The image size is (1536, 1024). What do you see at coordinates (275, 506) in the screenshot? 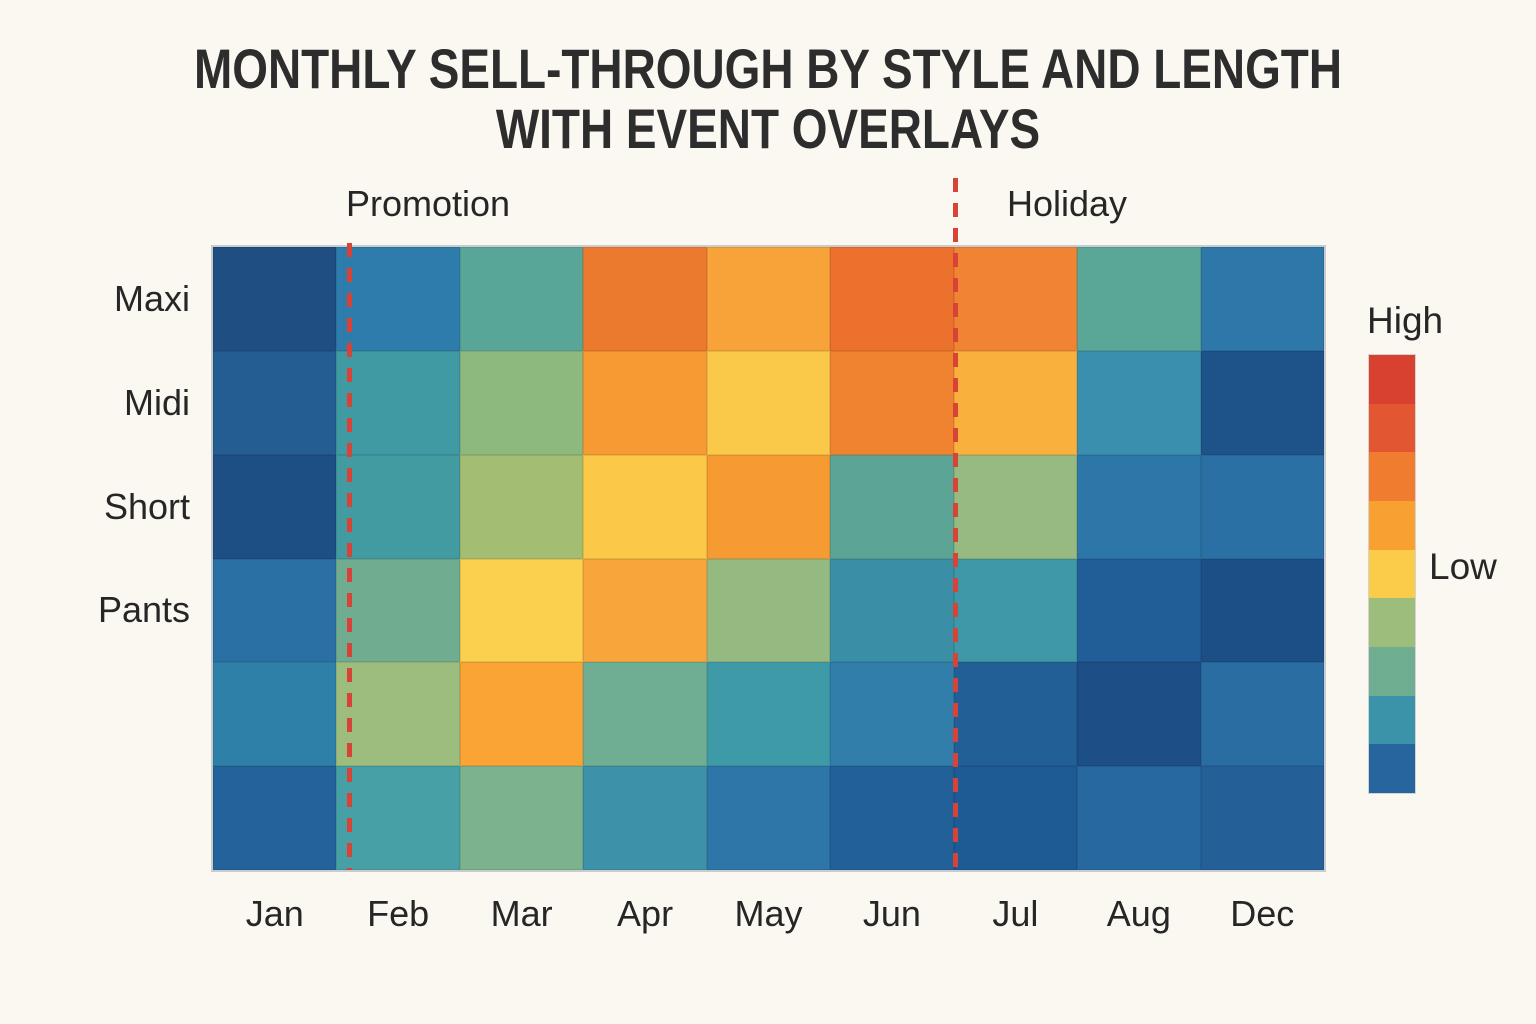
I see `heatmap-cell-r3-c1` at bounding box center [275, 506].